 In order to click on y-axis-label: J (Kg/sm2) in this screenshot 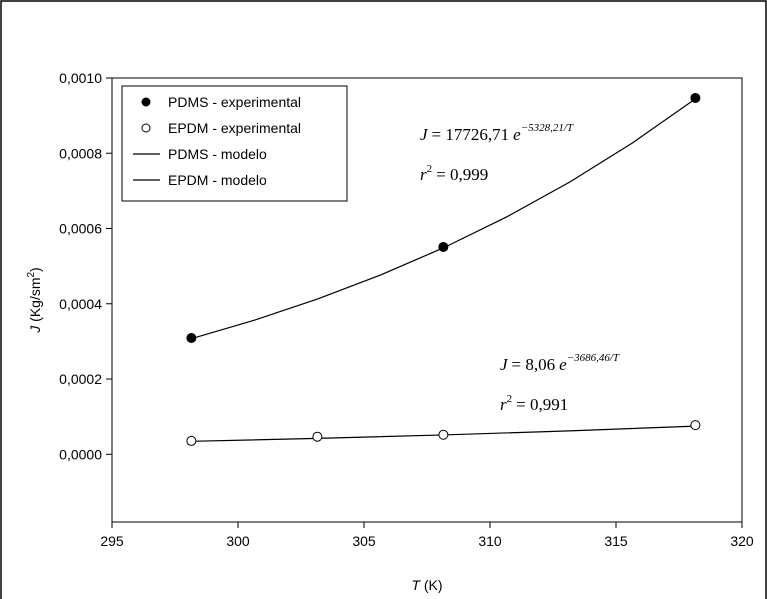, I will do `click(34, 300)`.